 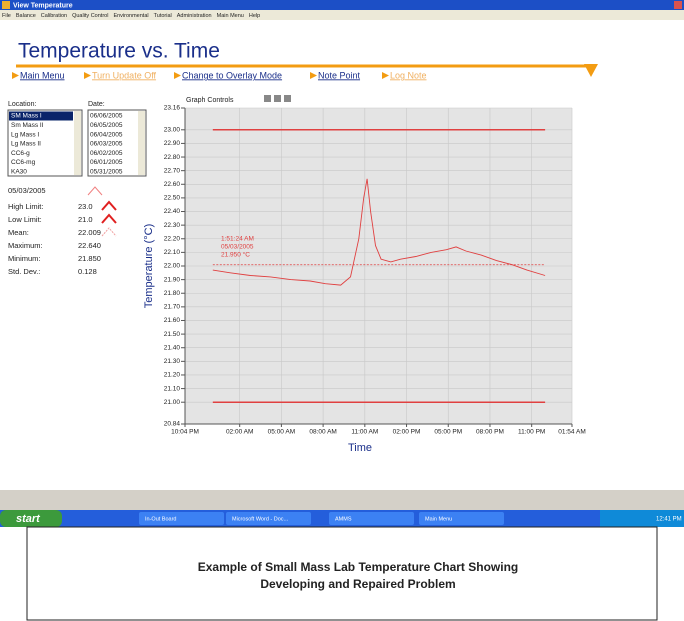 I want to click on list-item: 06/05/2005, so click(x=106, y=125).